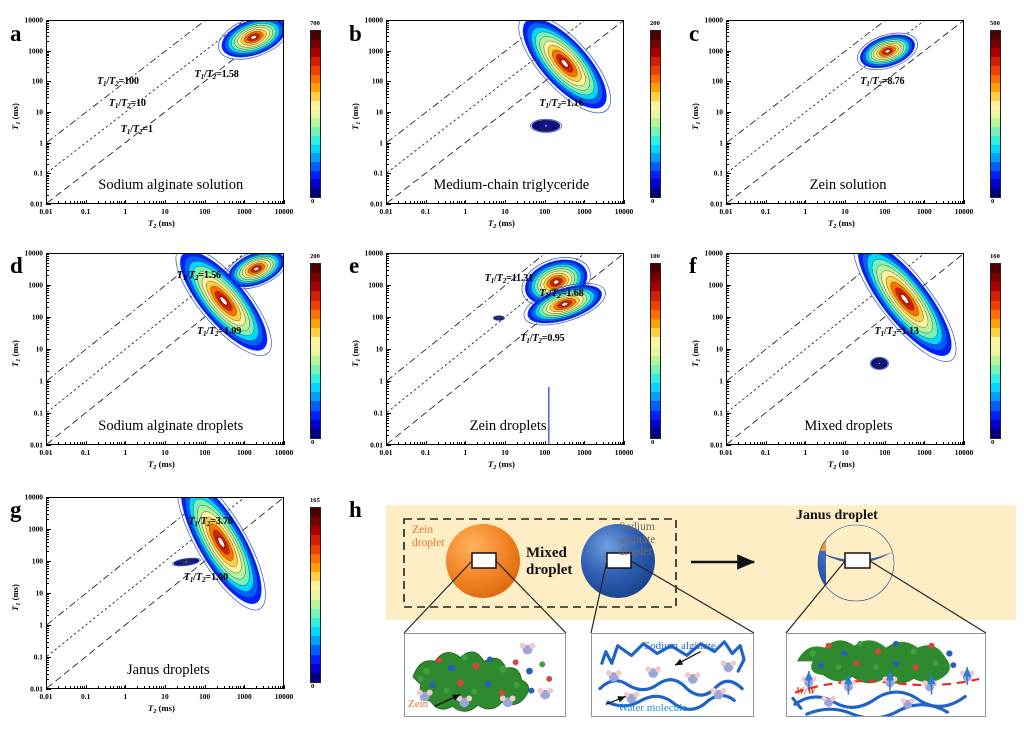  Describe the element at coordinates (355, 33) in the screenshot. I see `panel-letter-b: b` at that location.